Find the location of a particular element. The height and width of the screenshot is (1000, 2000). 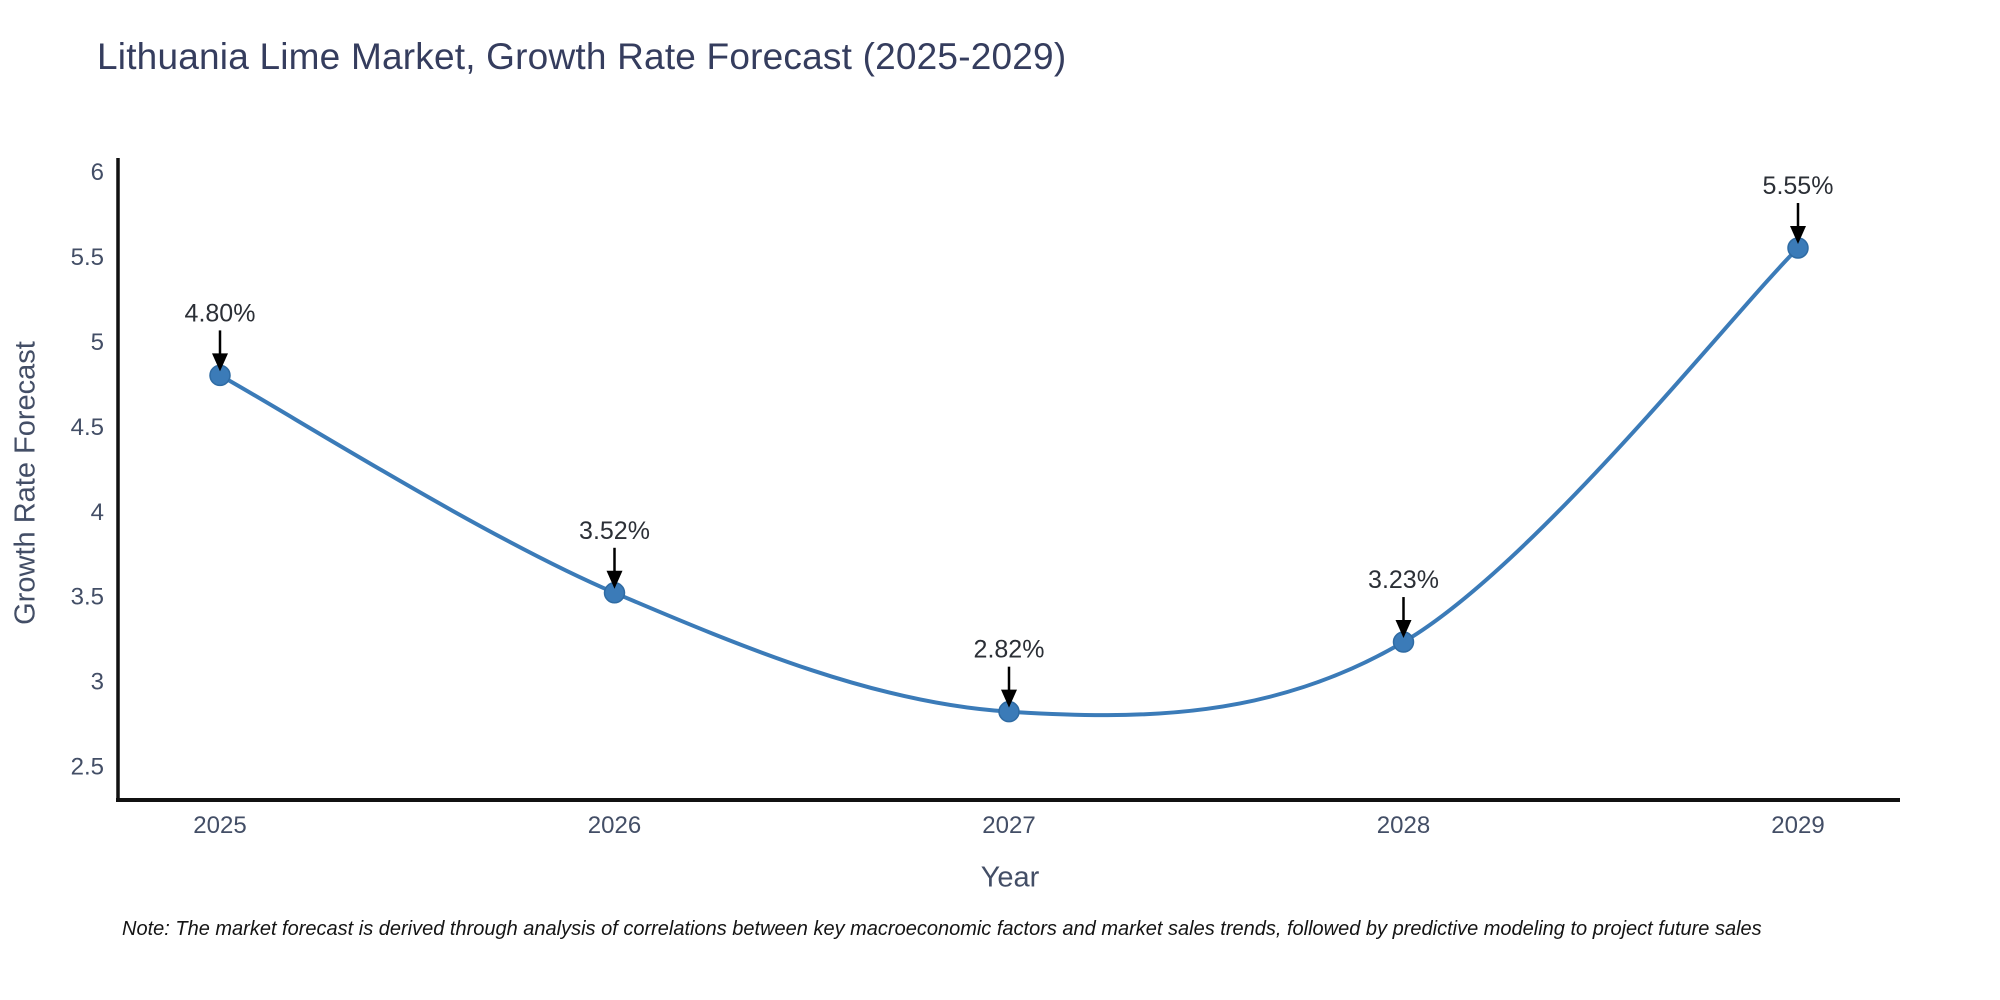

x-axis-title: Year is located at coordinates (1010, 877).